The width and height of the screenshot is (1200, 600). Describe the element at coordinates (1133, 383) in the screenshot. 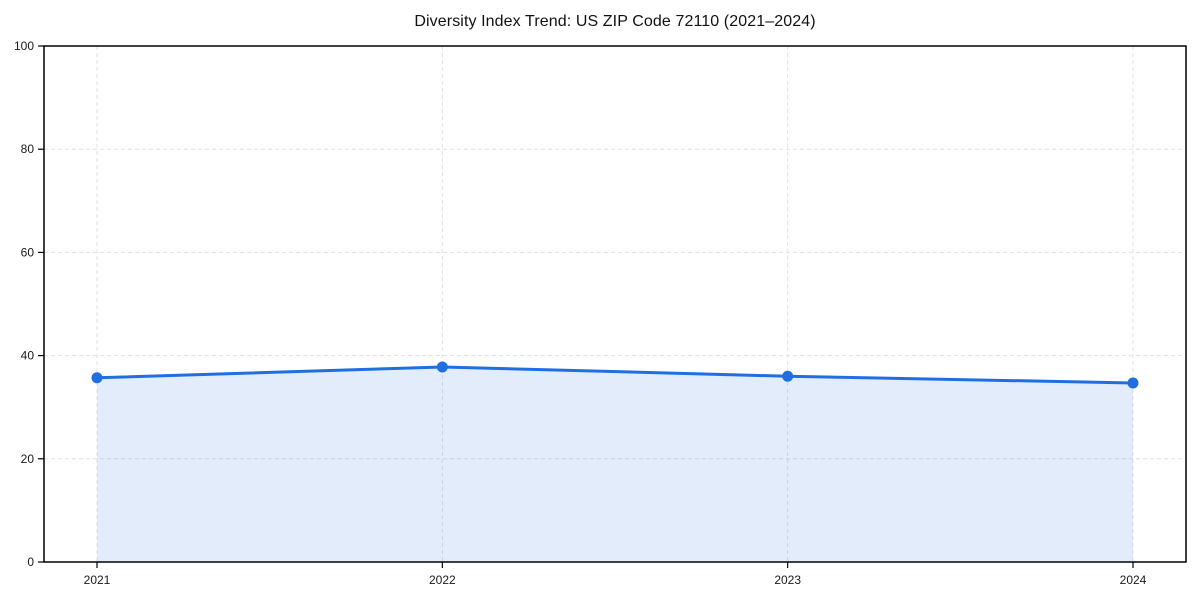

I see `data-point-2024` at that location.